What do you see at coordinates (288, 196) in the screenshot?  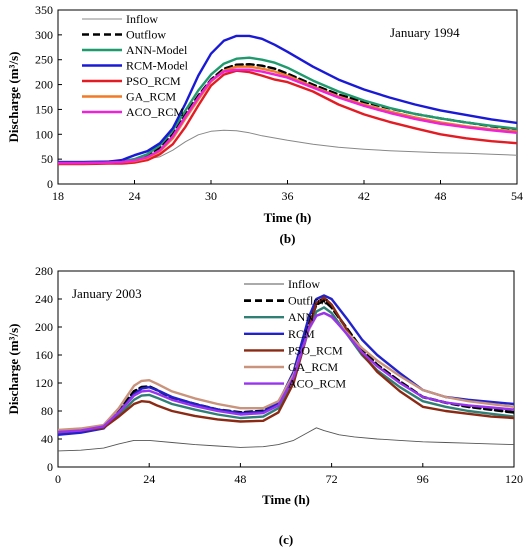 I see `x-tick-label: 36` at bounding box center [288, 196].